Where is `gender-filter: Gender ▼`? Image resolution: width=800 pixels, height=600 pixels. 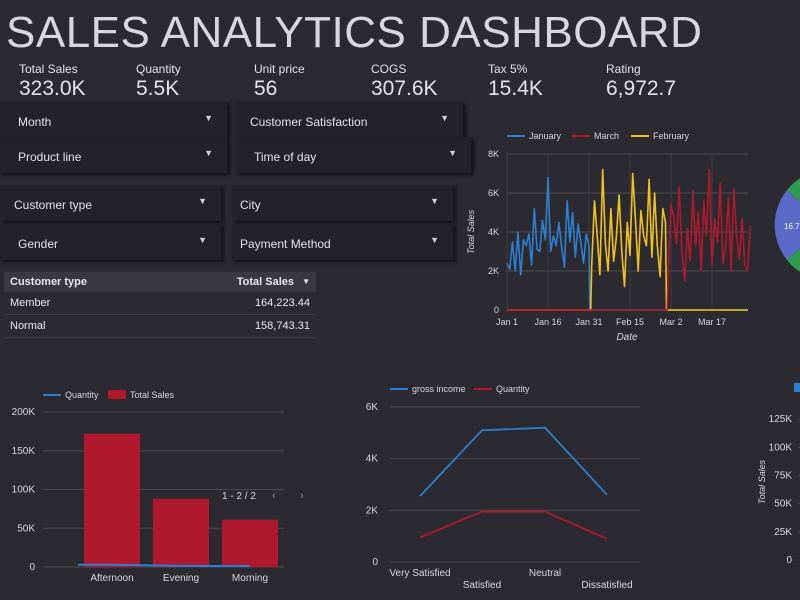 gender-filter: Gender ▼ is located at coordinates (111, 242).